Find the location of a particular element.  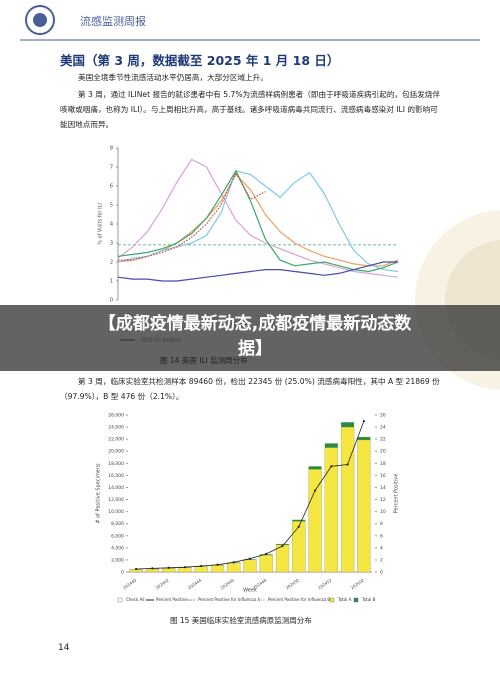

y-tick-label: 20,000 is located at coordinates (116, 452).